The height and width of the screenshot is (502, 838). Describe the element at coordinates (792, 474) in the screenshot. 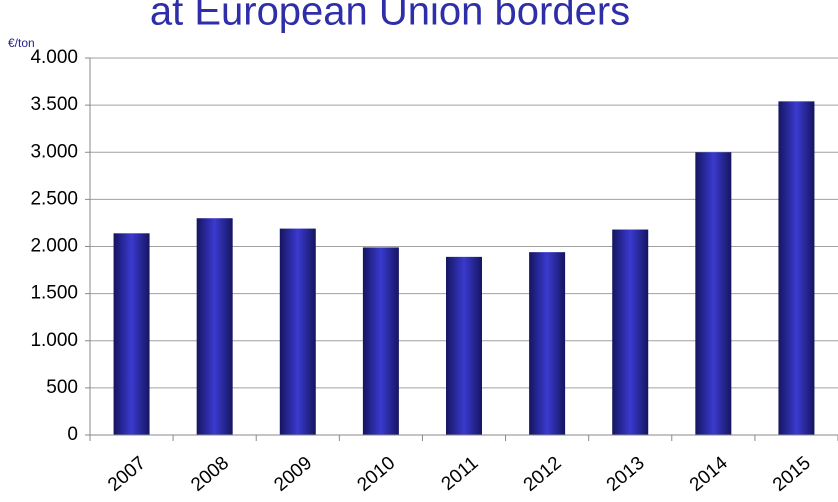

I see `x-tick-label: 2015` at that location.